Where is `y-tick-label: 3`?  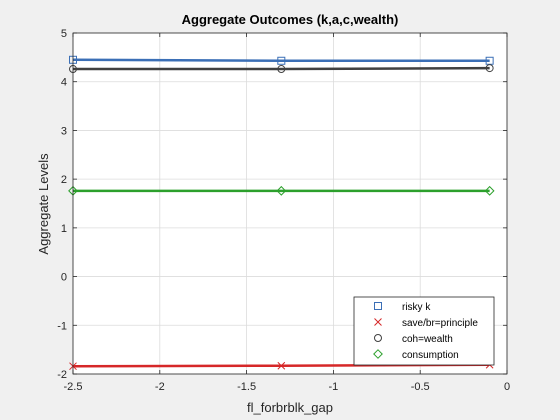
y-tick-label: 3 is located at coordinates (64, 131).